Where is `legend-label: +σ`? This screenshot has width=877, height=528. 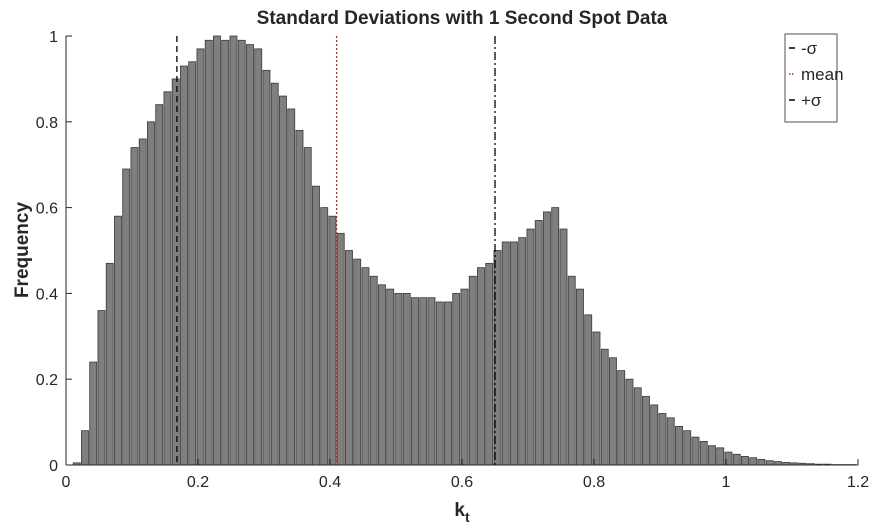
legend-label: +σ is located at coordinates (811, 100).